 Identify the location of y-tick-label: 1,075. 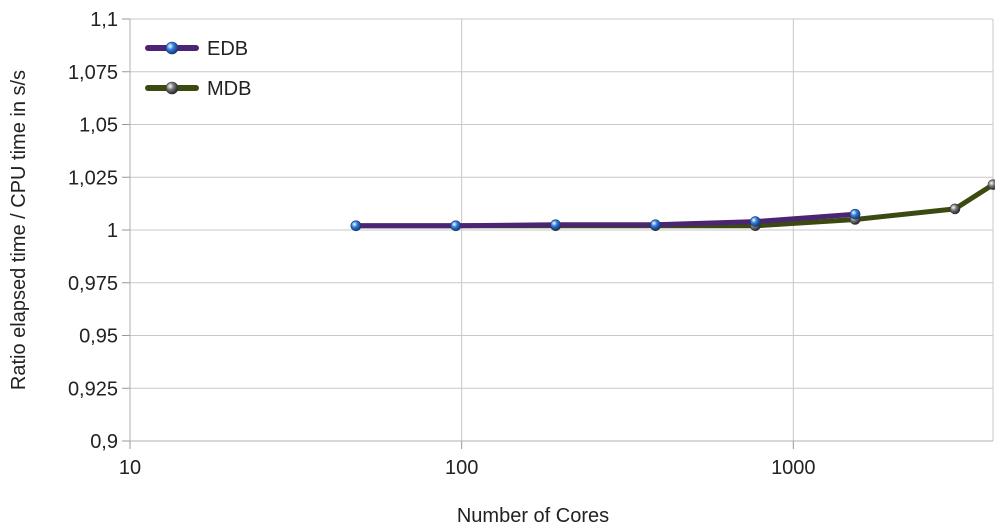
(93, 73).